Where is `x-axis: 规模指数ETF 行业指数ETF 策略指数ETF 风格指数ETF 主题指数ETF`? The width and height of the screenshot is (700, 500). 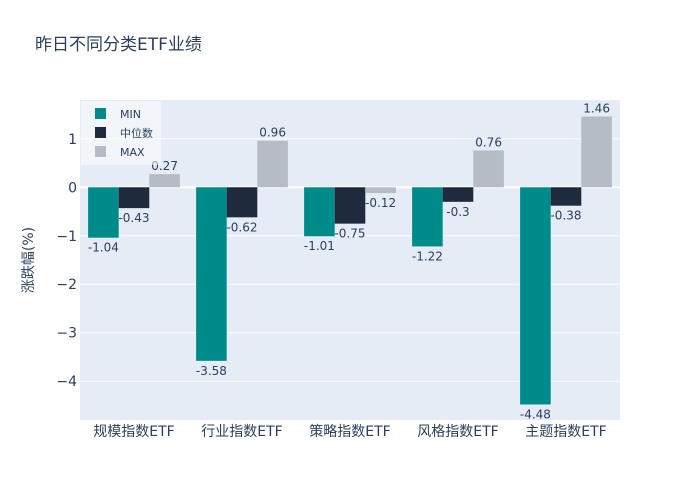 x-axis: 规模指数ETF 行业指数ETF 策略指数ETF 风格指数ETF 主题指数ETF is located at coordinates (349, 431).